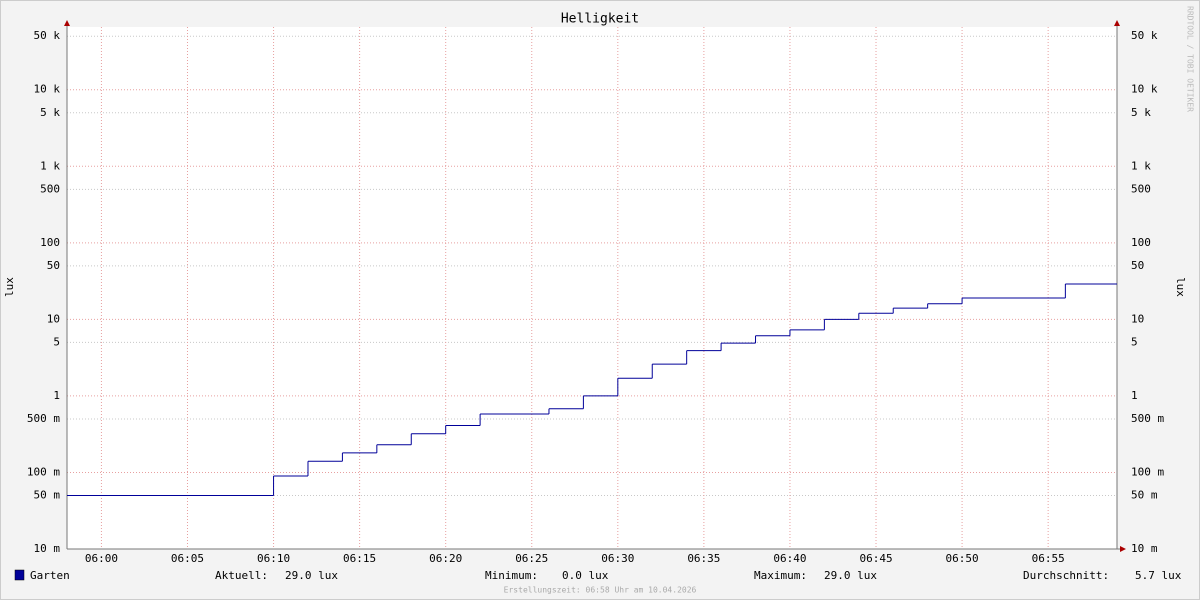  What do you see at coordinates (511, 575) in the screenshot?
I see `stat-label: Minimum:` at bounding box center [511, 575].